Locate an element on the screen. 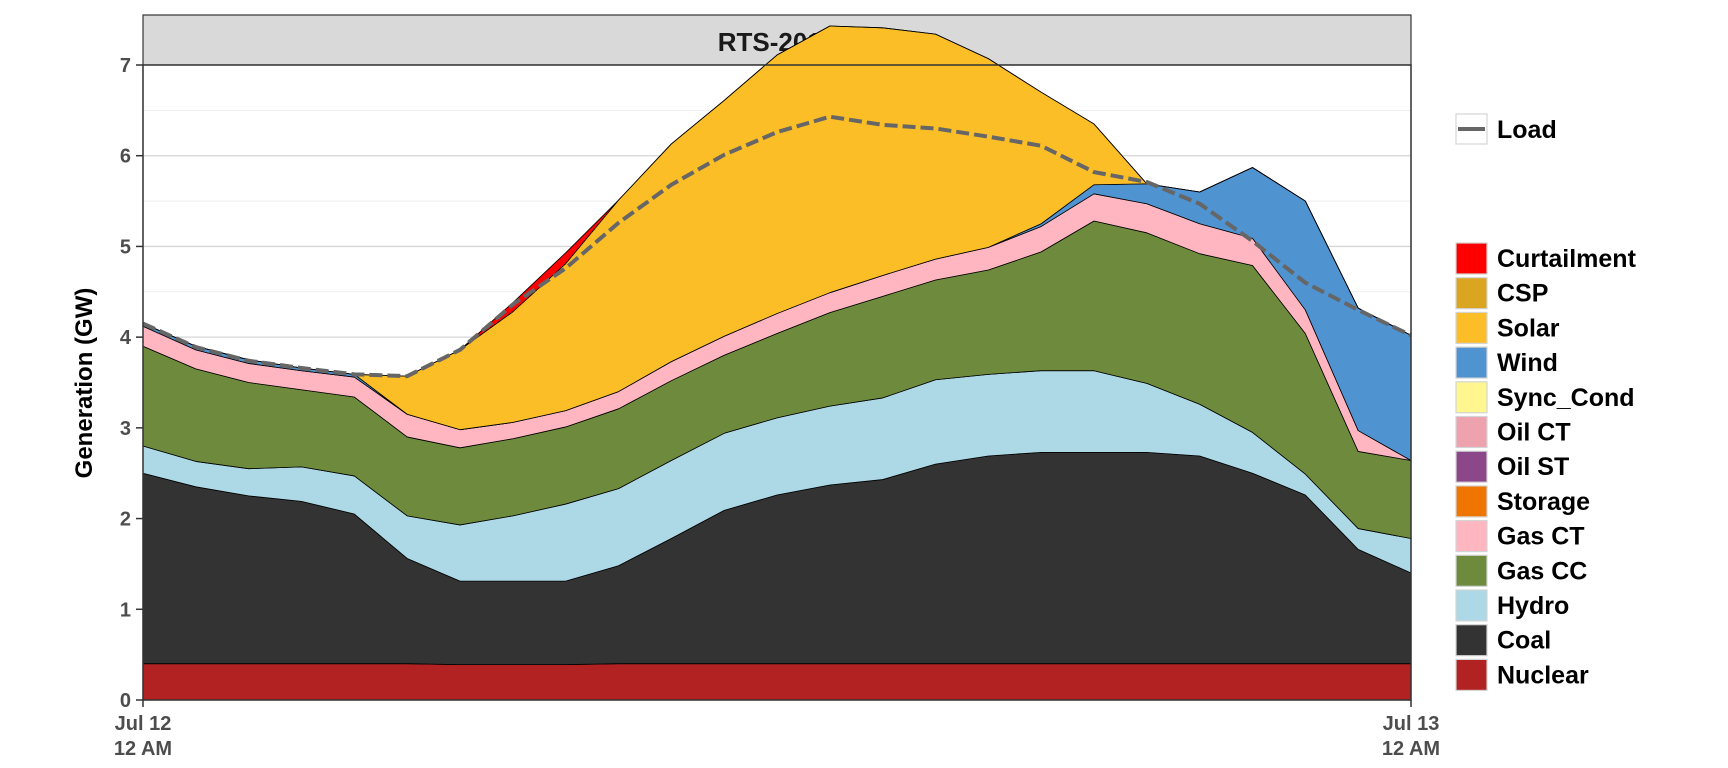  y-axis: 0 1 2 3 4 5 6 7 is located at coordinates (131, 383).